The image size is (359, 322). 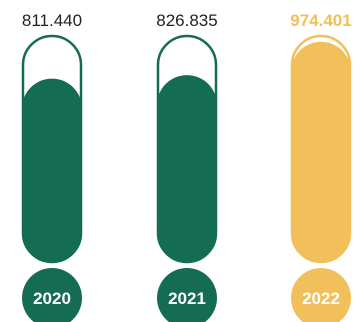 I want to click on year-badge-2022, so click(x=321, y=295).